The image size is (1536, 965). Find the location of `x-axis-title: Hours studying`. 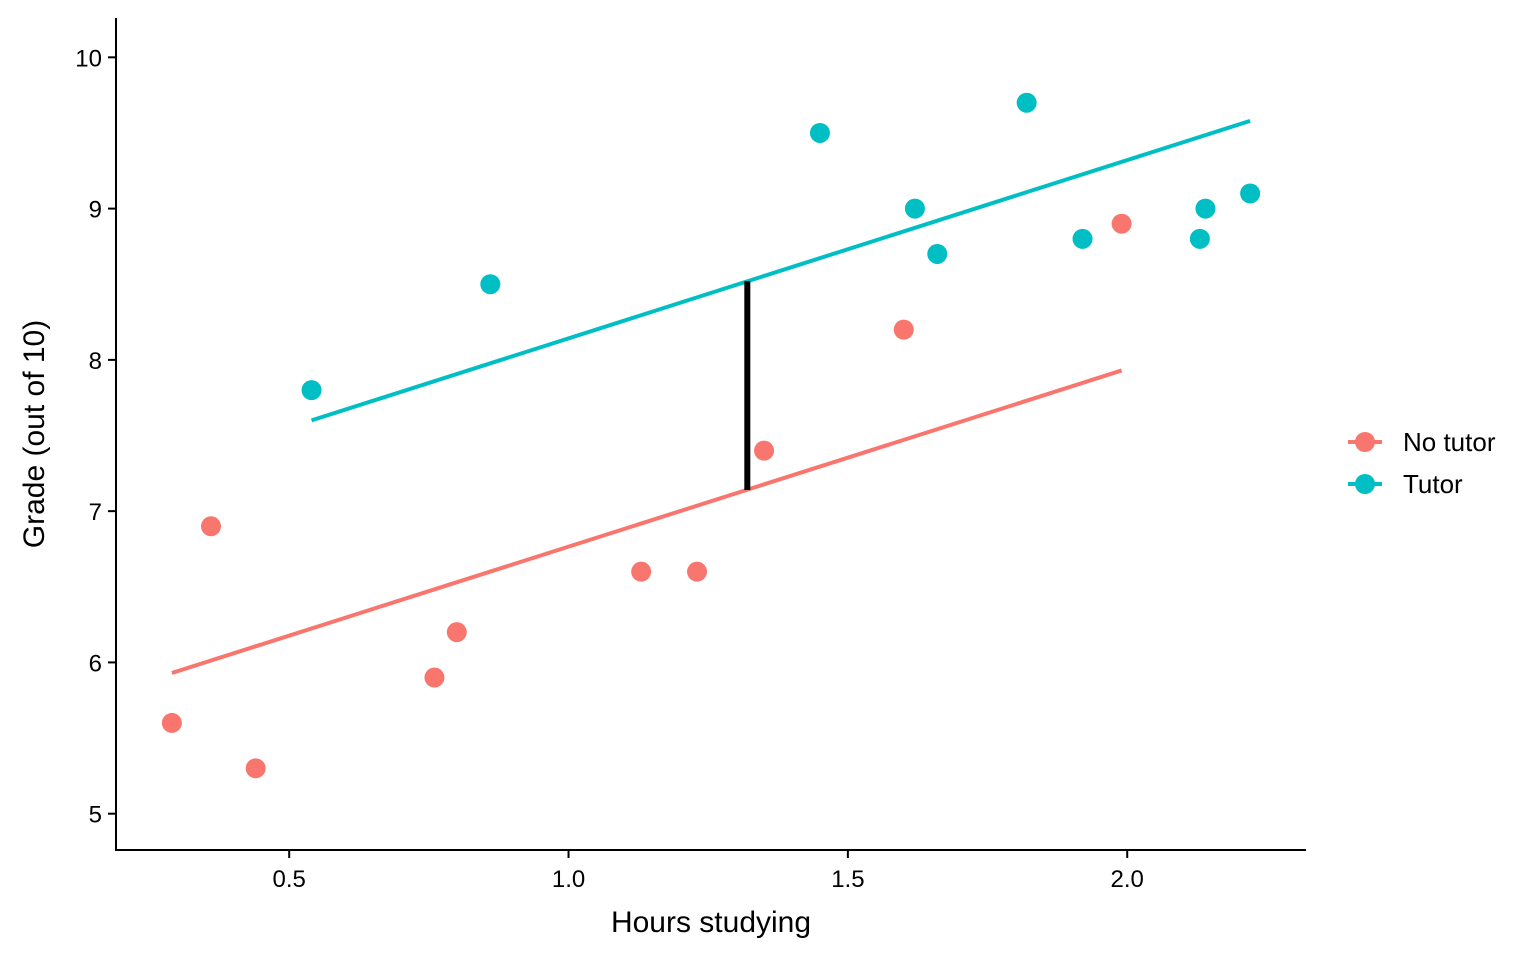

x-axis-title: Hours studying is located at coordinates (711, 922).